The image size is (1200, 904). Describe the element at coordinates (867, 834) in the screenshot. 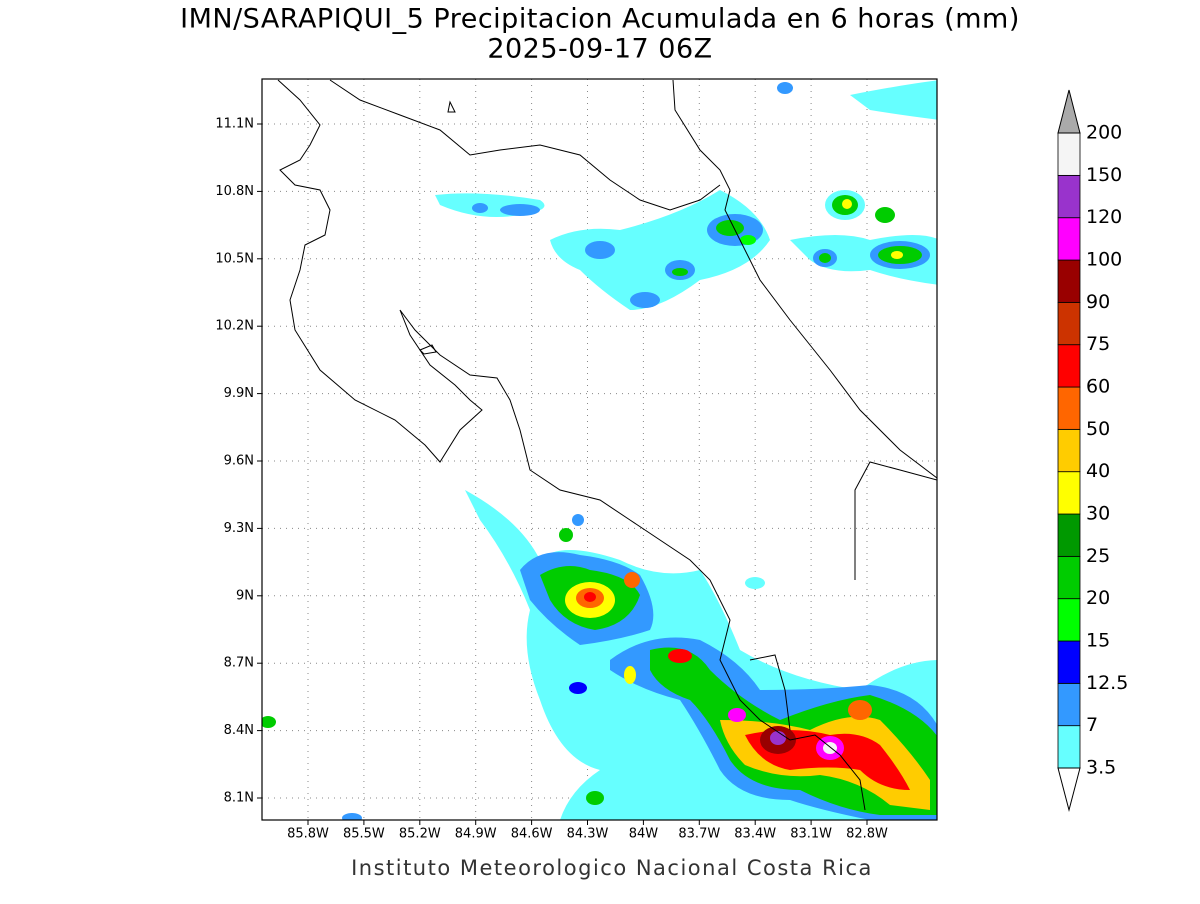

I see `lon-label: 82.8W` at that location.